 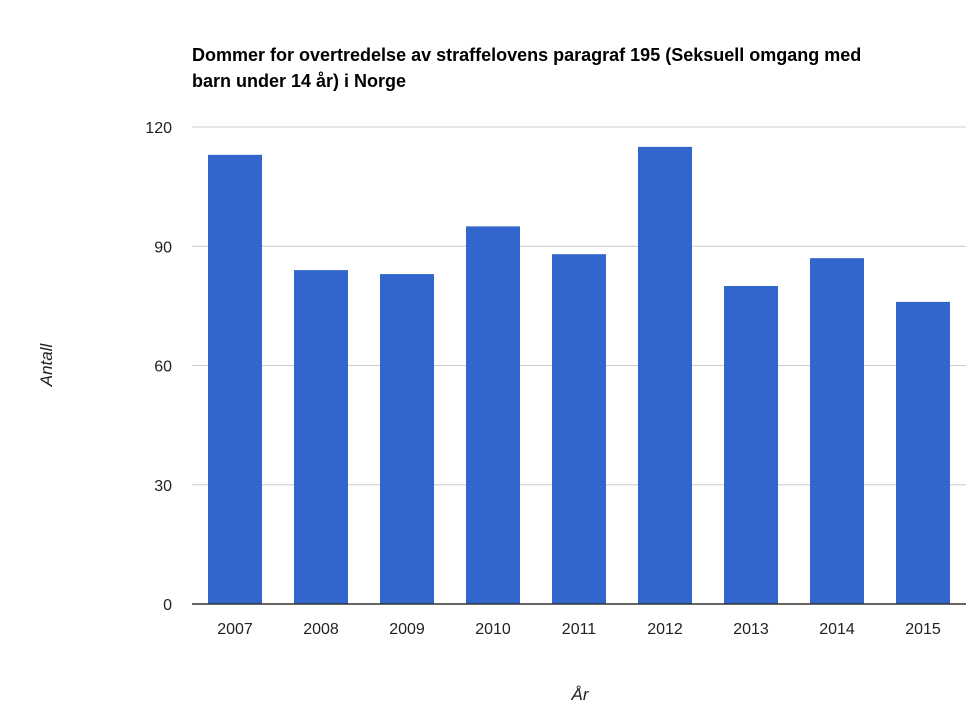 I want to click on y-axis-title: Antall, so click(x=46, y=365).